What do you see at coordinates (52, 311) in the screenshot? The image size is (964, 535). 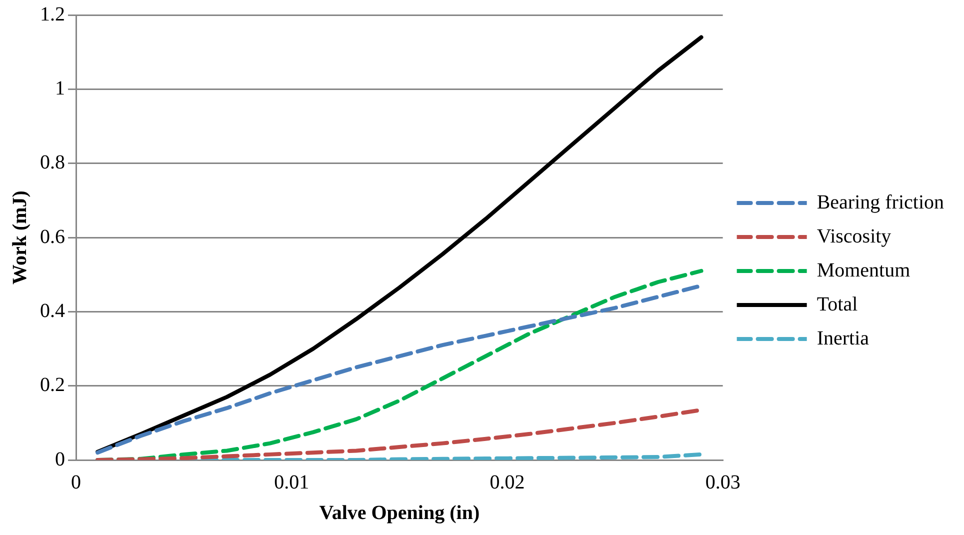 I see `y-tick-label: 0.4` at bounding box center [52, 311].